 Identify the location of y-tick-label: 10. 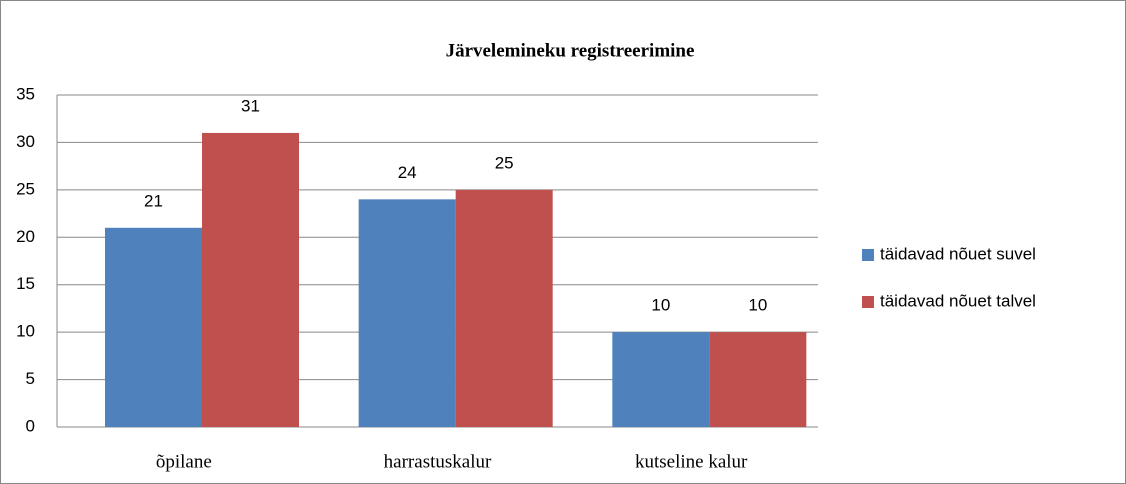
(25, 331).